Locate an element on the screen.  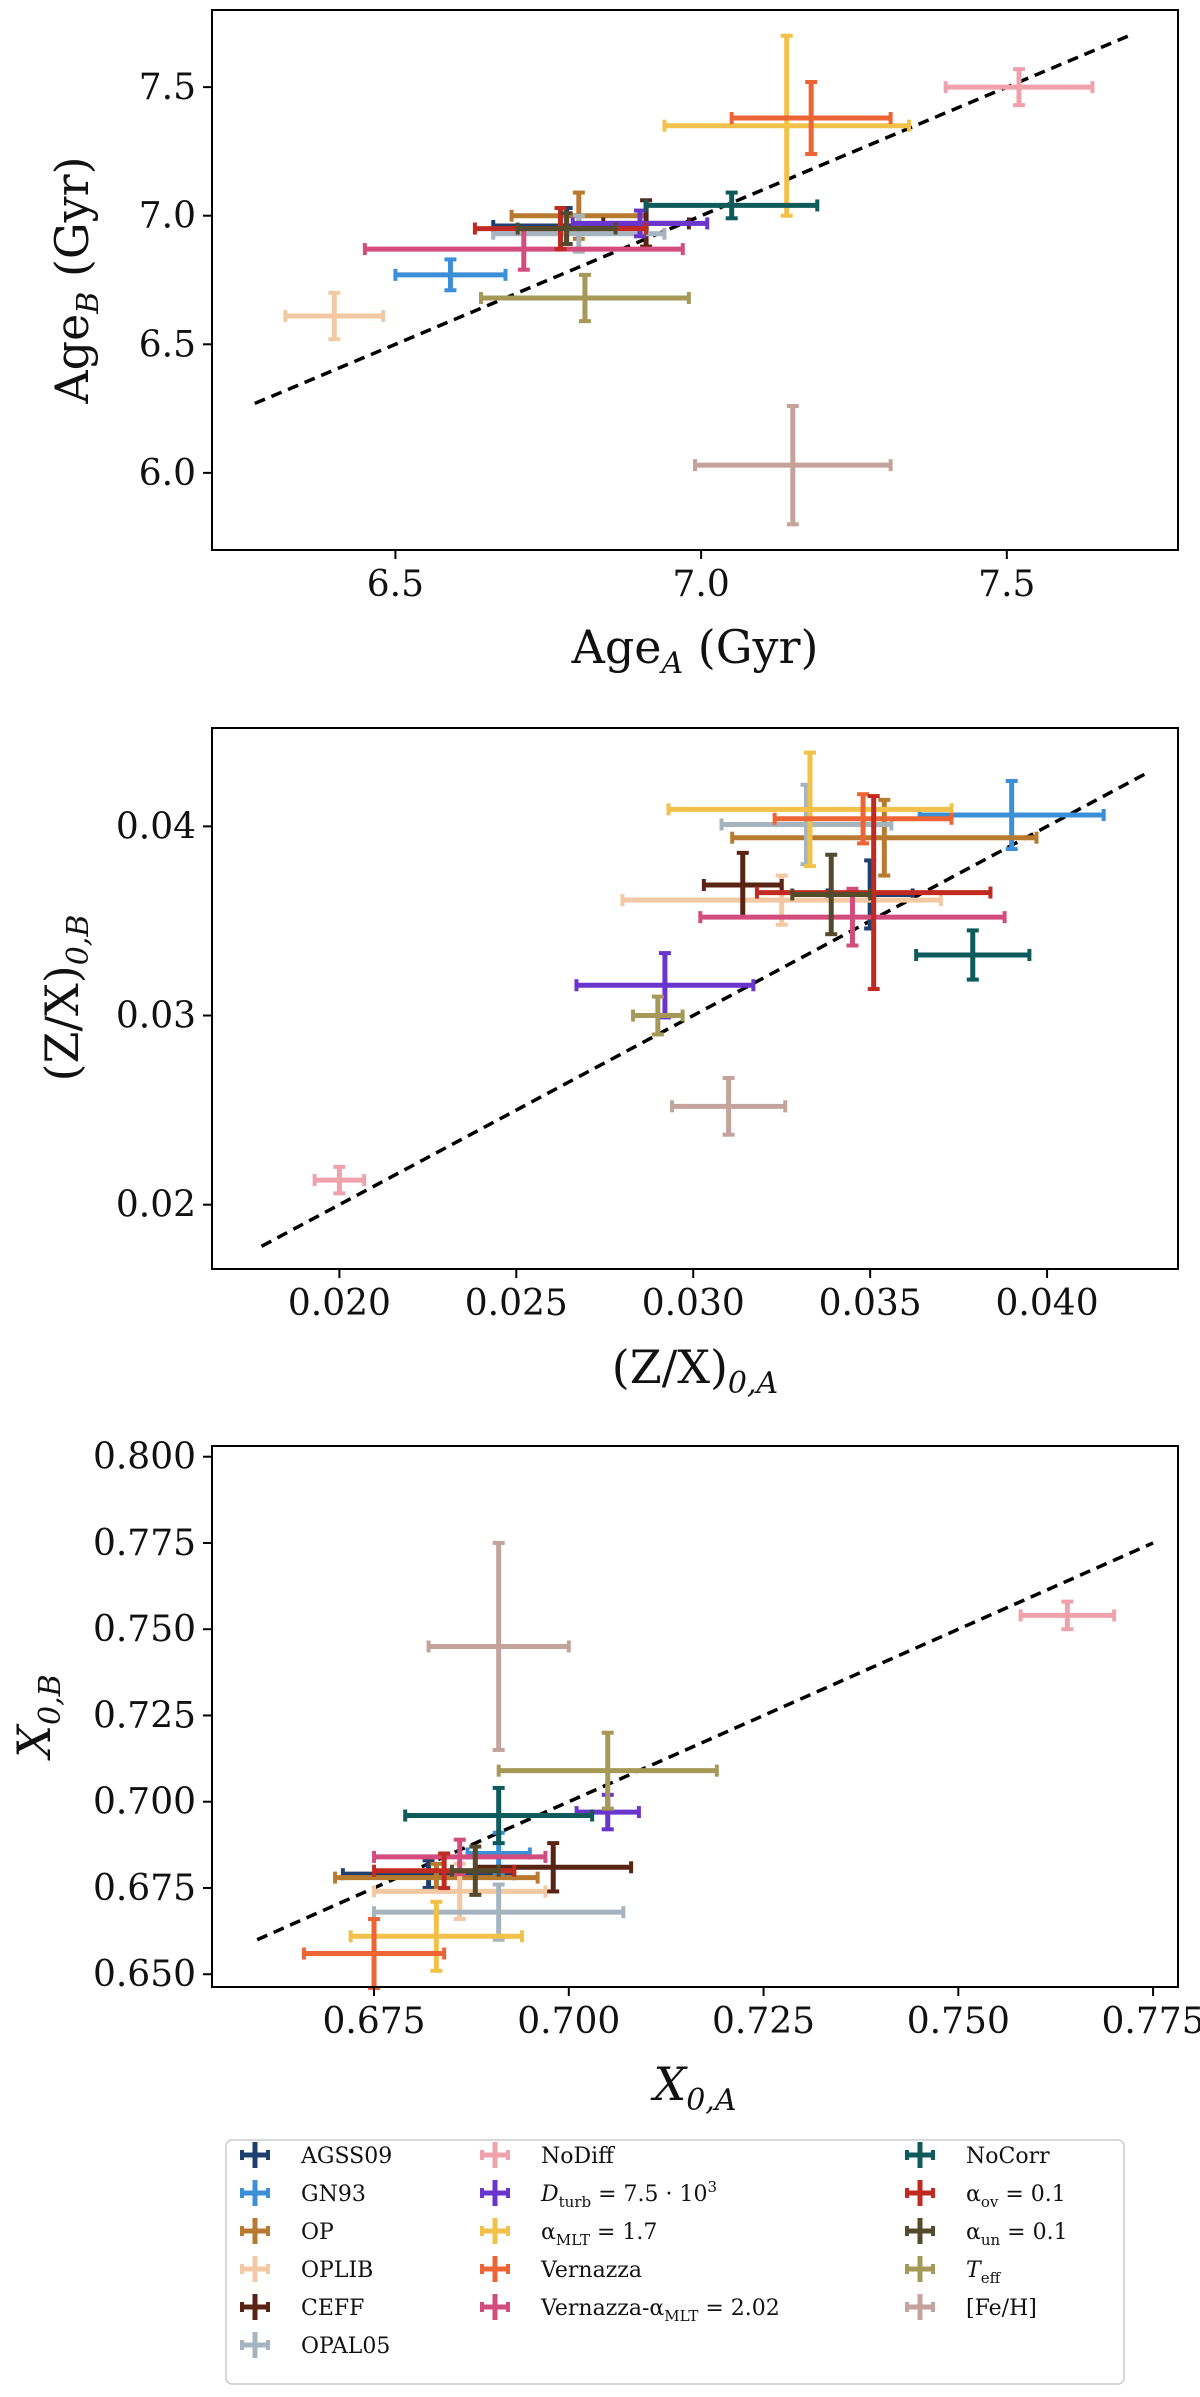
zx-x-tick-label: 0.025 is located at coordinates (516, 1303).